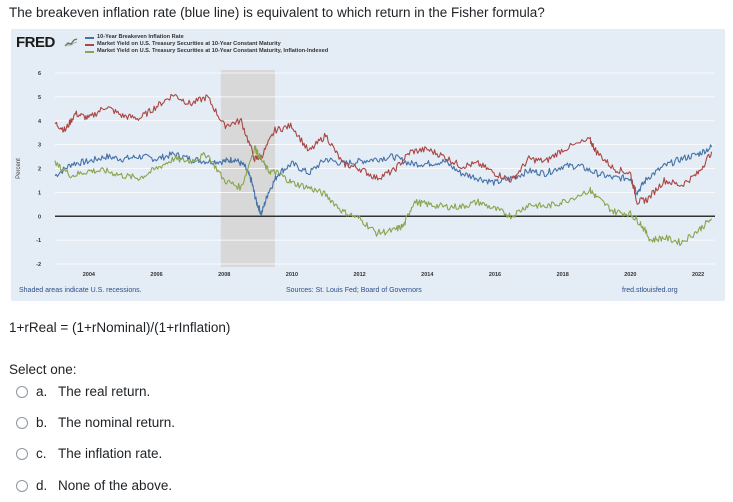  Describe the element at coordinates (359, 275) in the screenshot. I see `x-tick-label: 2012` at that location.